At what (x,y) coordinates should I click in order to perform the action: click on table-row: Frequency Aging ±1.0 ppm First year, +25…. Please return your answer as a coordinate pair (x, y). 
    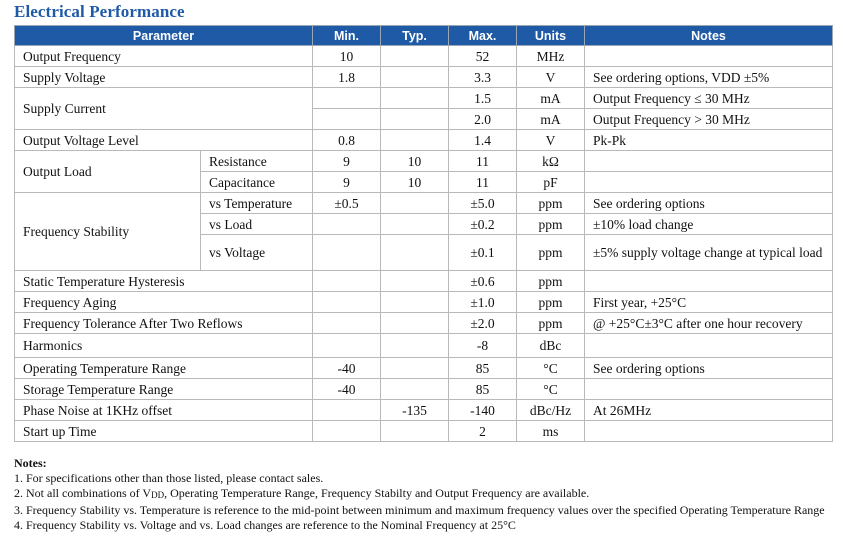
    Looking at the image, I should click on (423, 302).